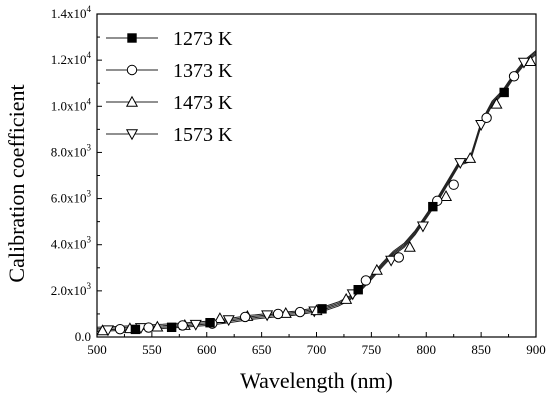 This screenshot has height=400, width=550. I want to click on x-tick-label: 500, so click(97, 349).